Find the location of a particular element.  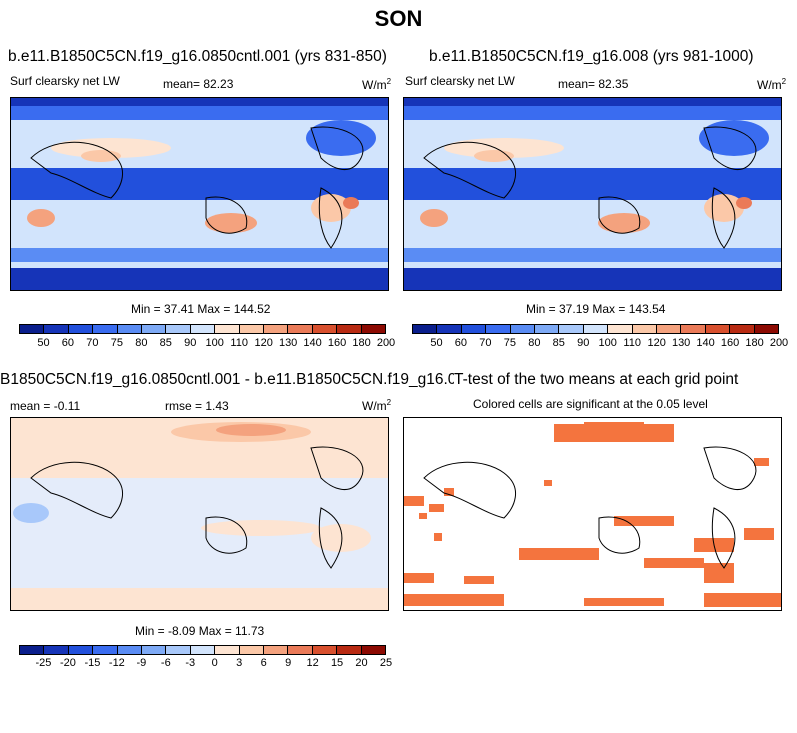

panel4-map-plot is located at coordinates (592, 514).